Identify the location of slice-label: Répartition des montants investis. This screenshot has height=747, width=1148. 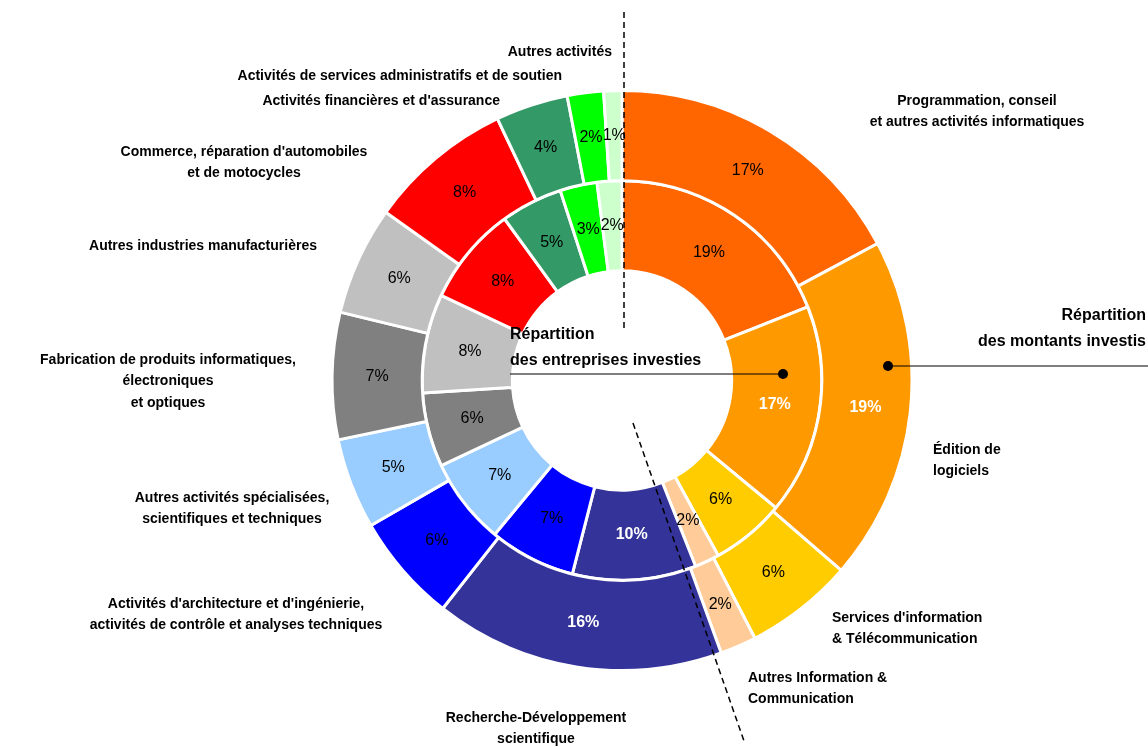
(1062, 328).